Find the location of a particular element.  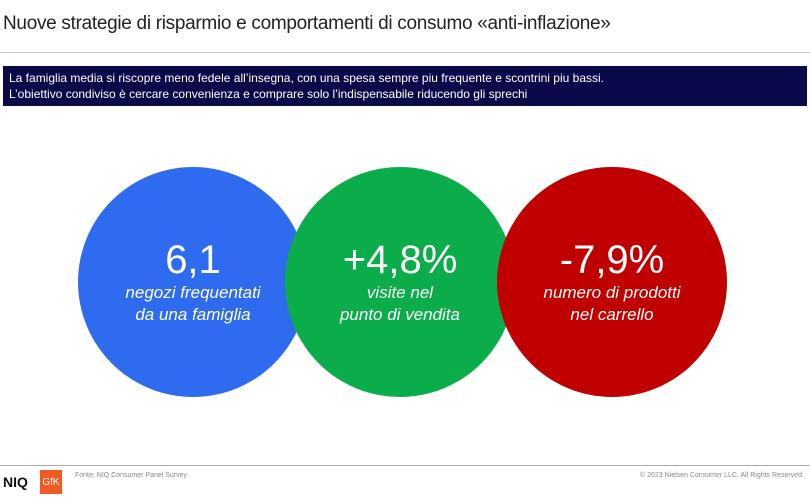

stat-label: punto di vendita is located at coordinates (400, 314).